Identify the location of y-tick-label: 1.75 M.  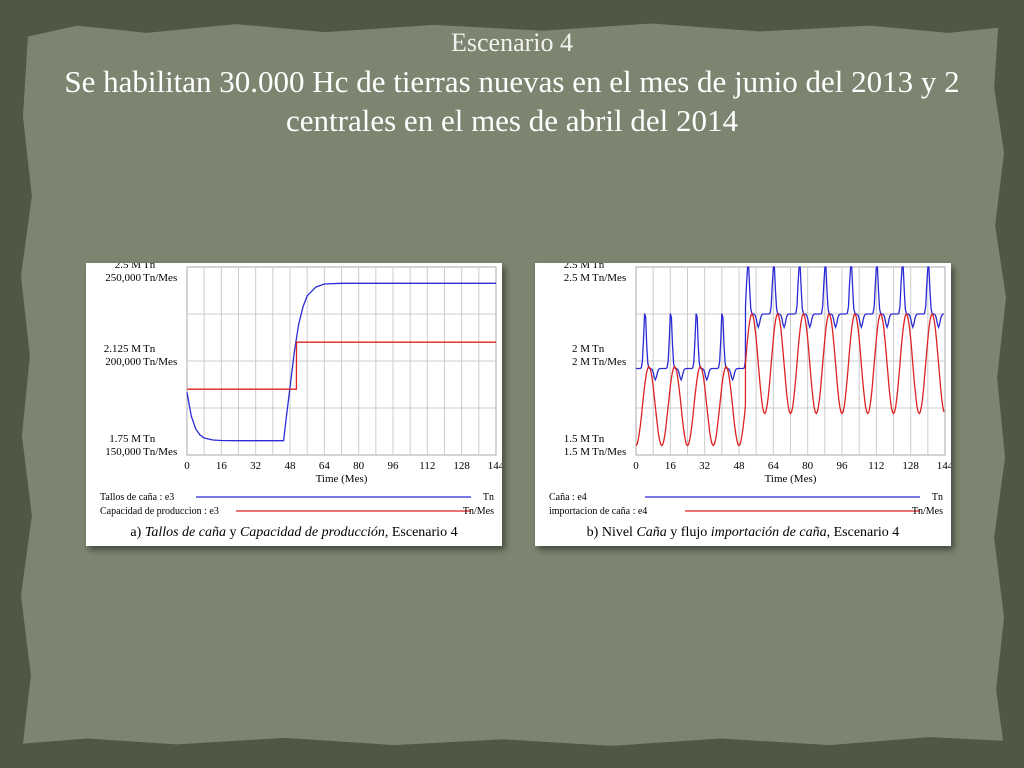
(125, 439).